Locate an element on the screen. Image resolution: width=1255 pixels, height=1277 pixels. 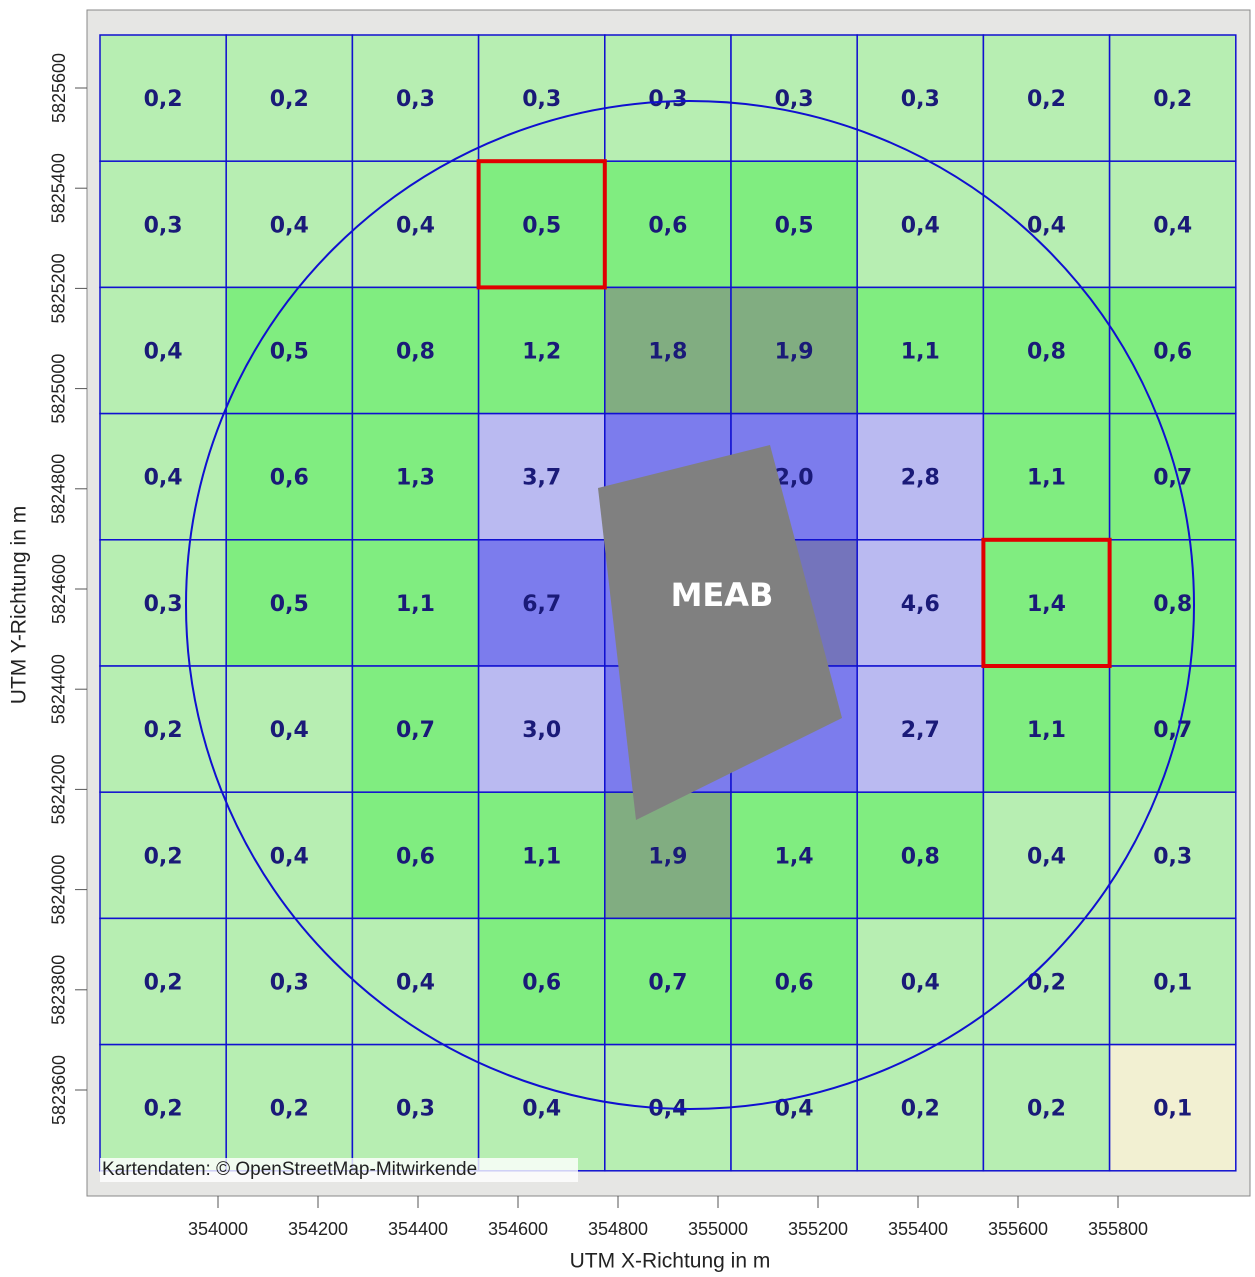
cell-value: 6,7 is located at coordinates (541, 604).